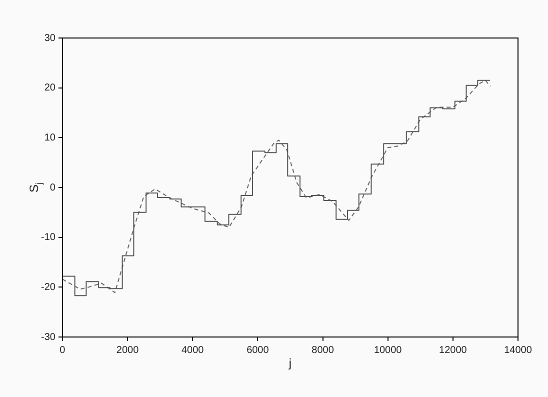 The width and height of the screenshot is (548, 397). I want to click on x-tick-label: 14000, so click(518, 350).